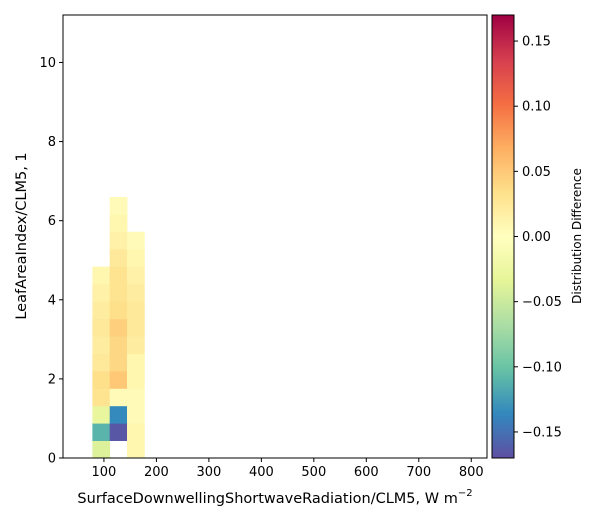  What do you see at coordinates (542, 302) in the screenshot?
I see `colorbar-tick-label: −0.05` at bounding box center [542, 302].